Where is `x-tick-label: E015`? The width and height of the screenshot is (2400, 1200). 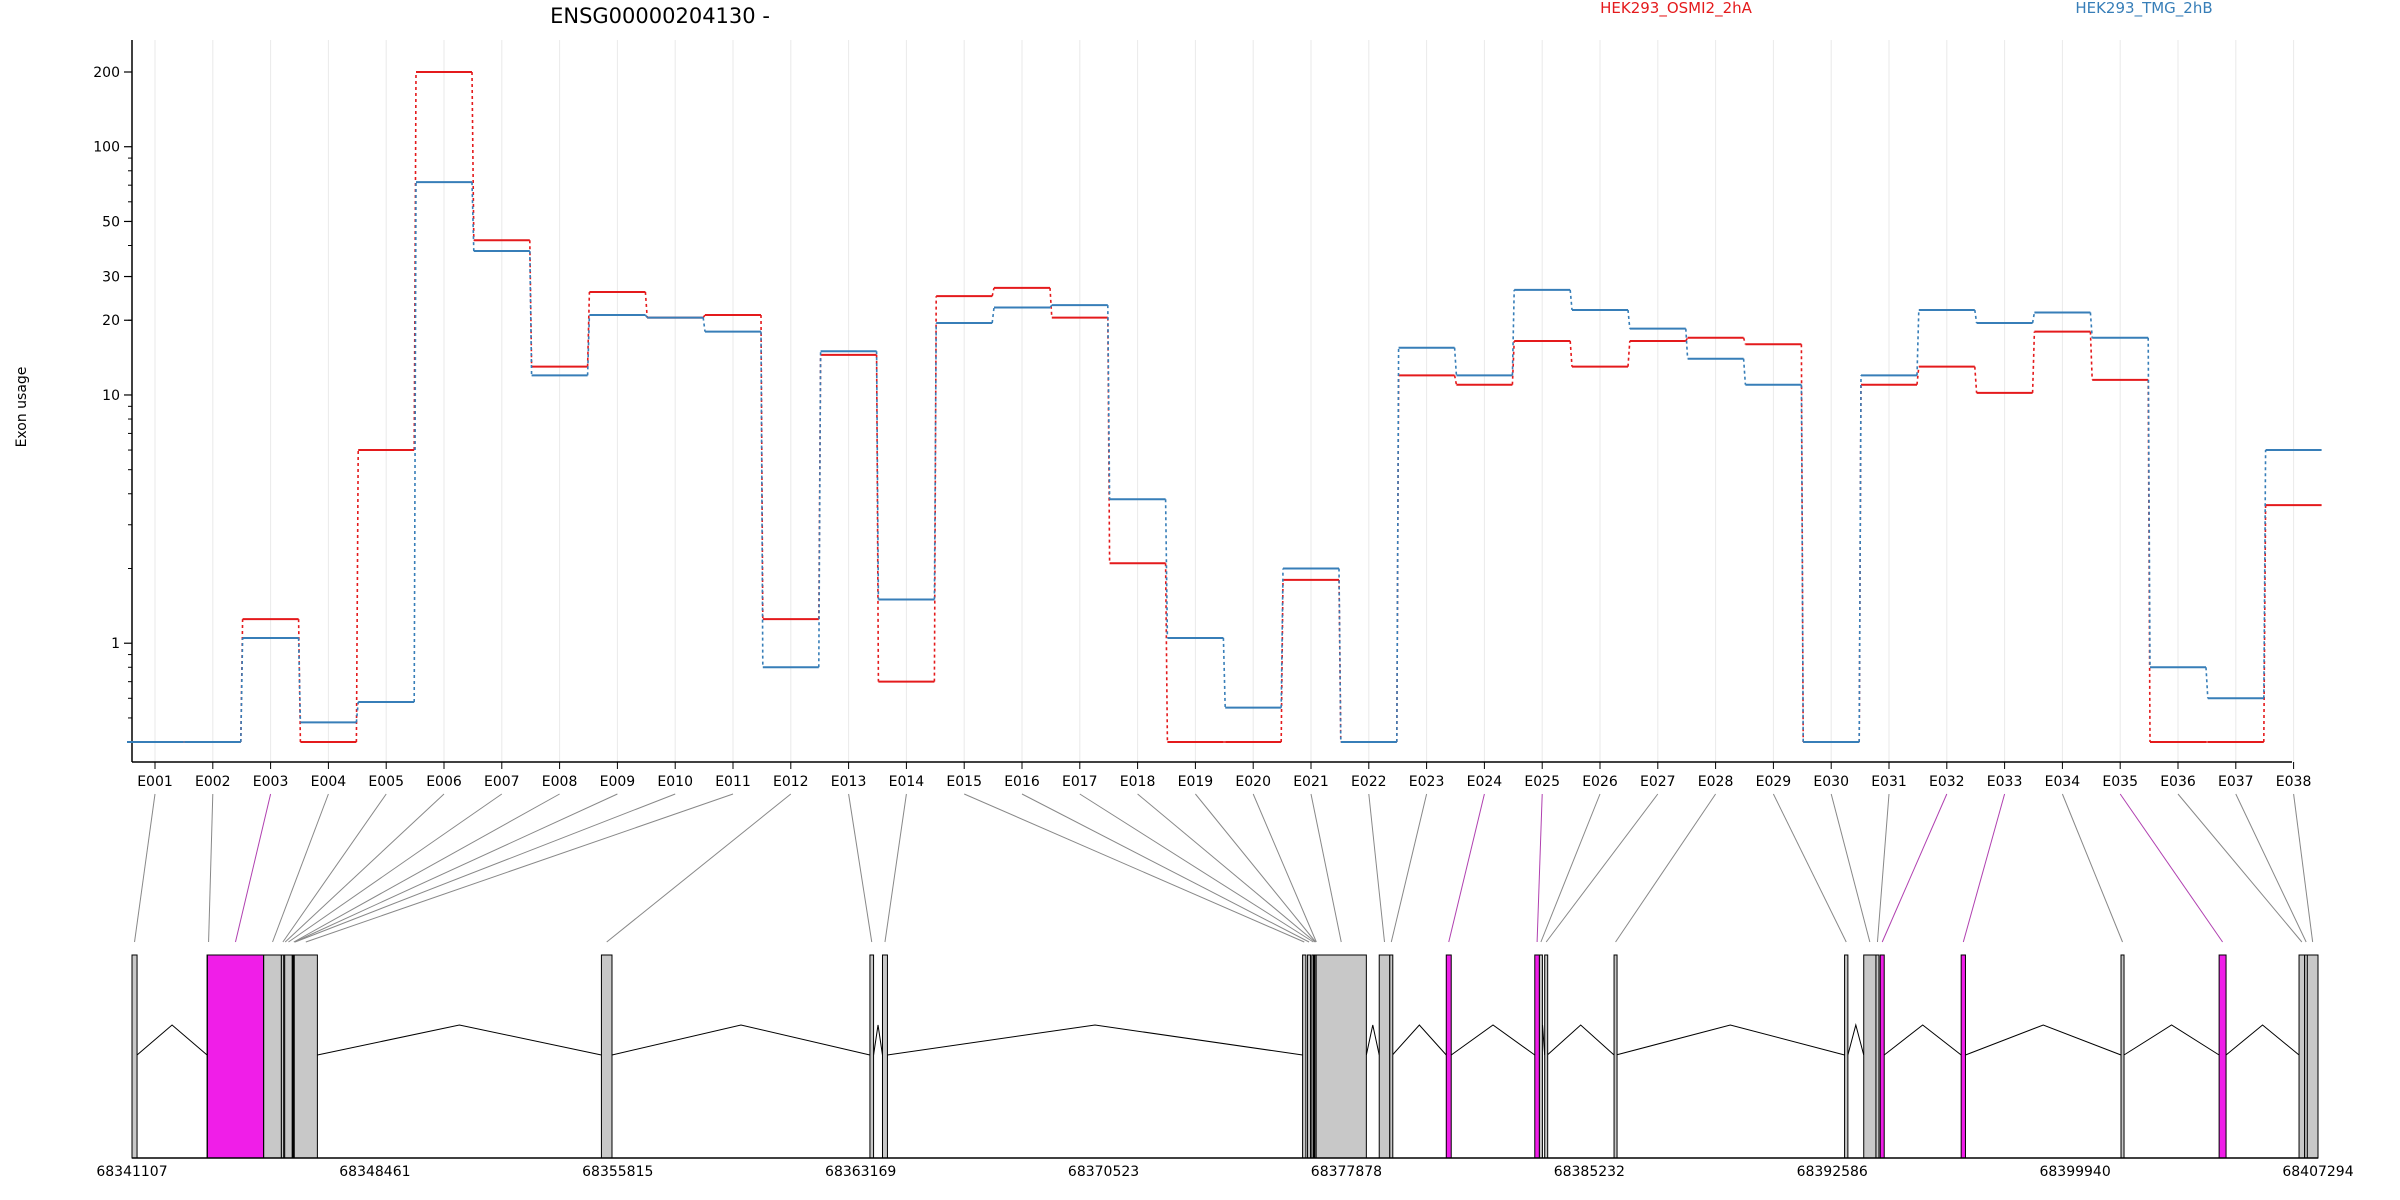
x-tick-label: E015 is located at coordinates (964, 782).